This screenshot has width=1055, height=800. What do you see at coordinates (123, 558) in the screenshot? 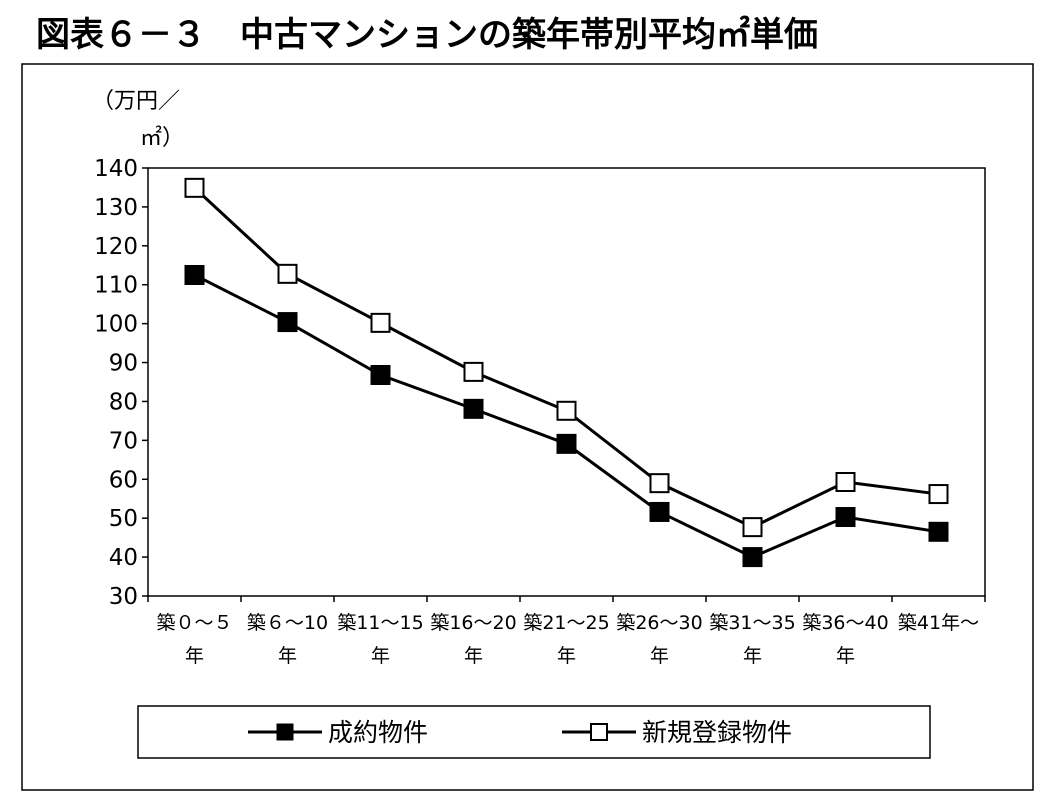
I see `y-tick-label: 40` at bounding box center [123, 558].